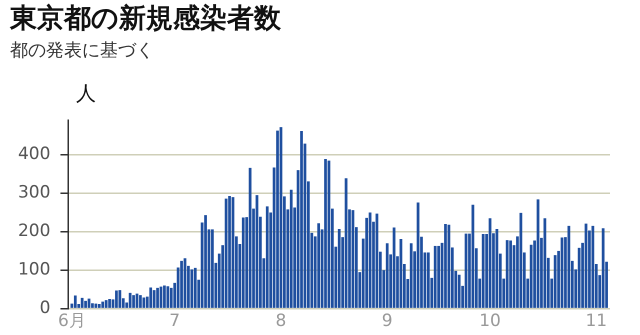 This screenshot has width=640, height=335. I want to click on x-tick-label: 9, so click(387, 321).